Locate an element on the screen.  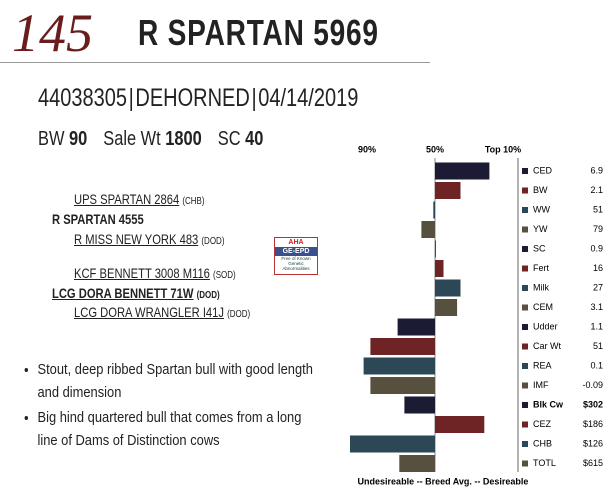
stat-value: 1800 is located at coordinates (183, 139).